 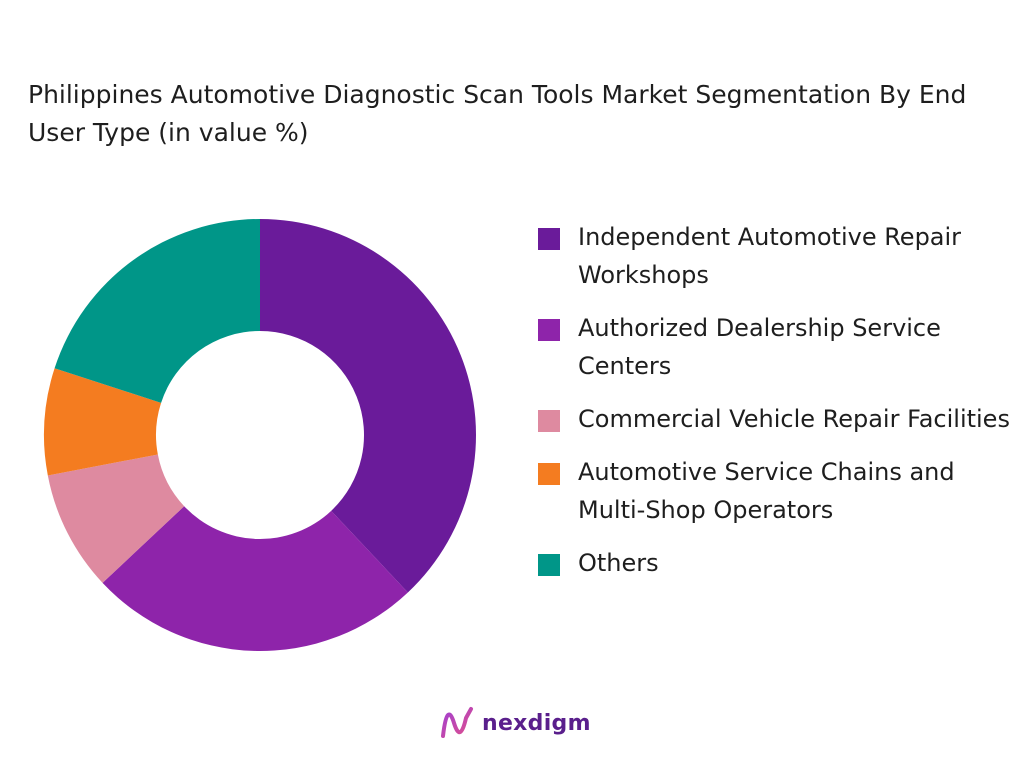 I want to click on brand-footer: nexdigm, so click(x=515, y=723).